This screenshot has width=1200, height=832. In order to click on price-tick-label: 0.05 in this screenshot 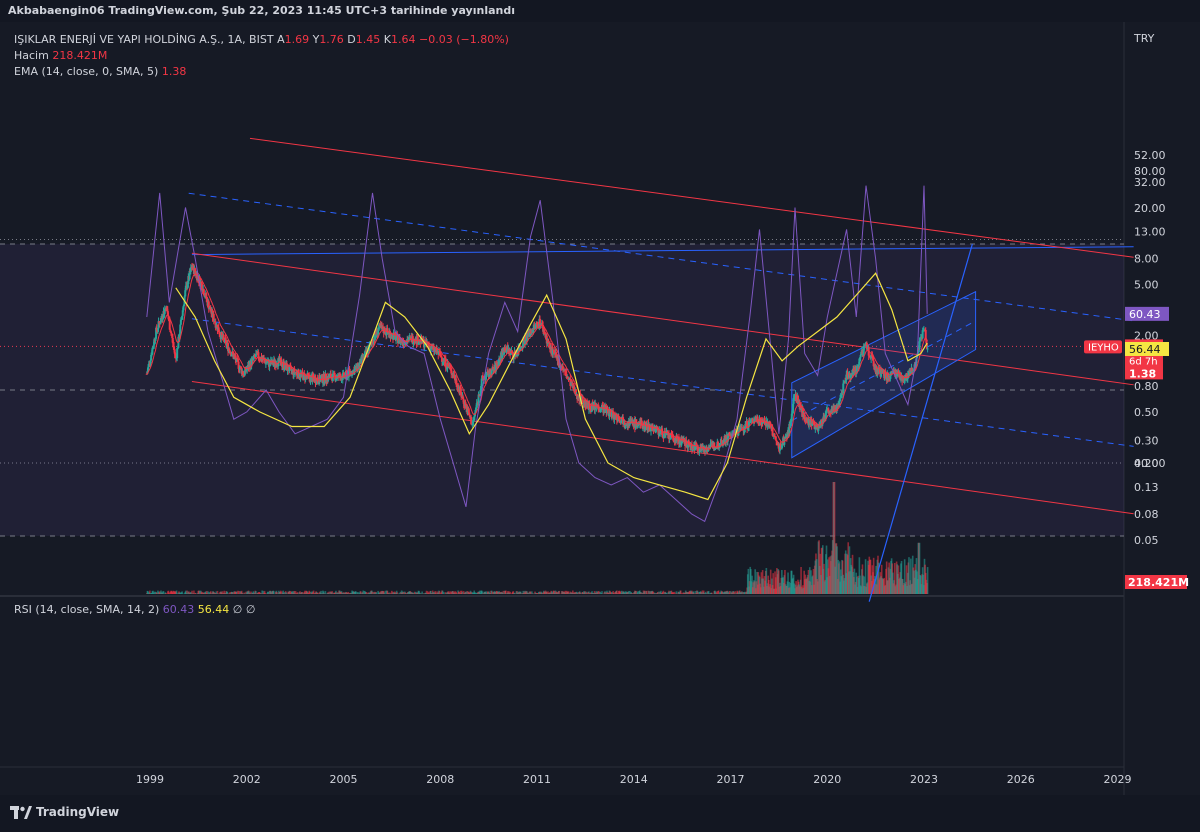, I will do `click(1146, 540)`.